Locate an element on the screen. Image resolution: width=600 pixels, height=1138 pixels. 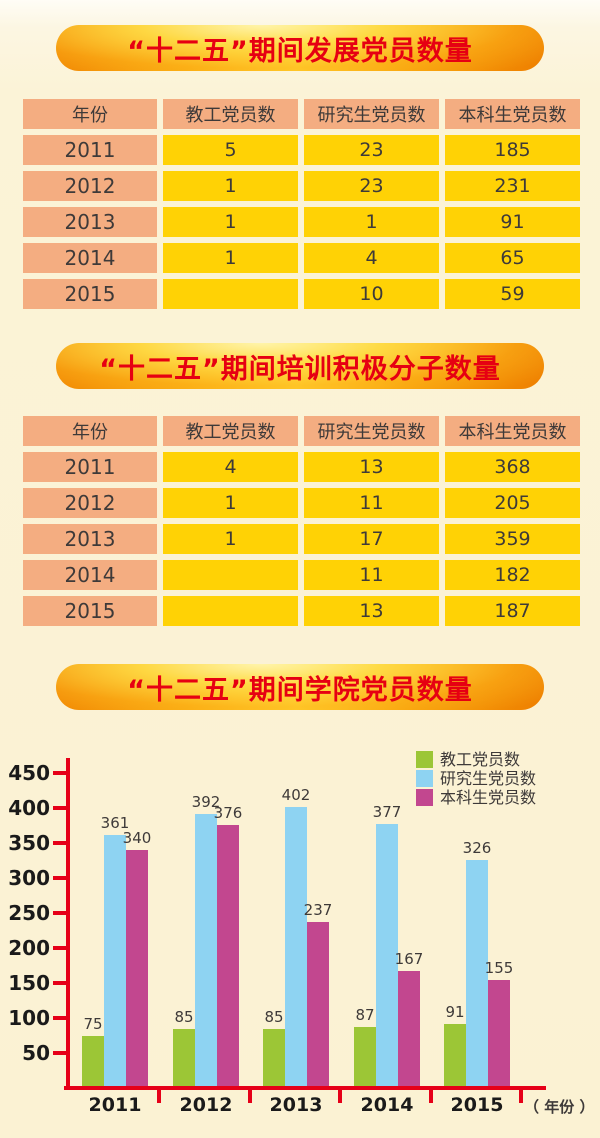
section-title-banner-2: “十二五”期间培训积极分子数量 is located at coordinates (300, 366).